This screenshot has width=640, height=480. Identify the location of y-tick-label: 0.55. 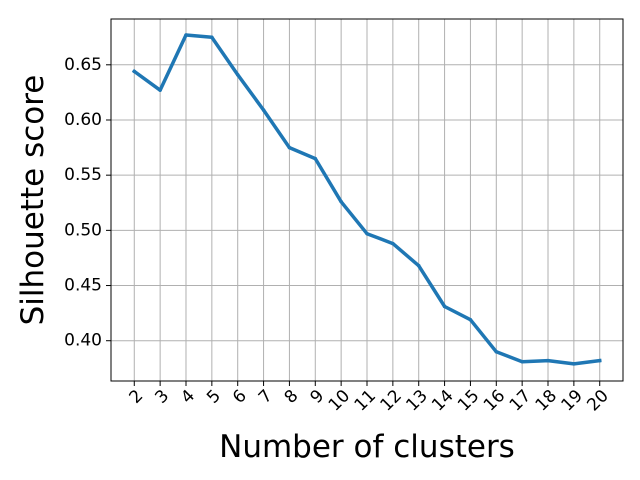
(83, 175).